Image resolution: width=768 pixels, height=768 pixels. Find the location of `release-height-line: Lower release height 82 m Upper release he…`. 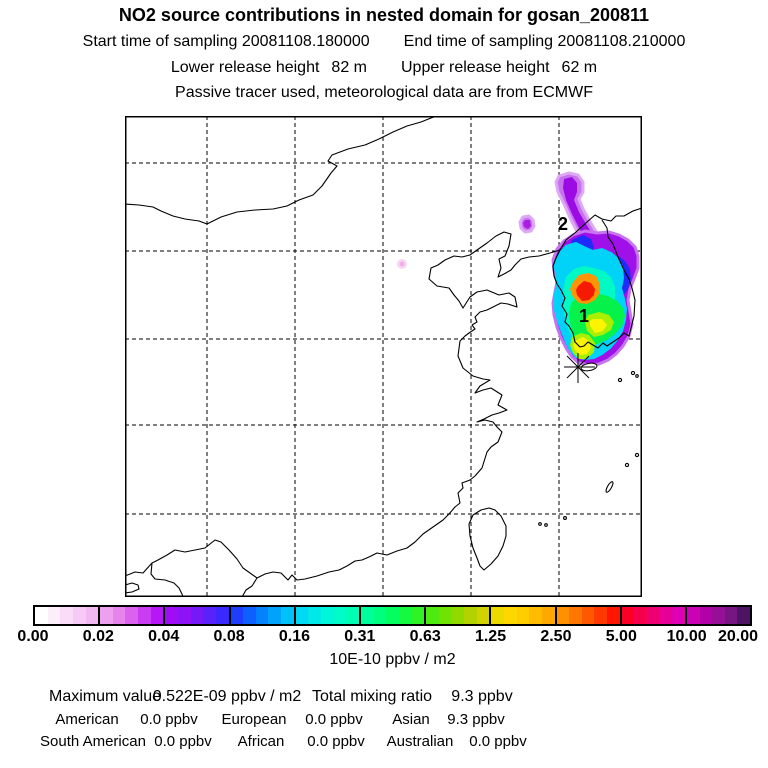

release-height-line: Lower release height 82 m Upper release he… is located at coordinates (384, 68).